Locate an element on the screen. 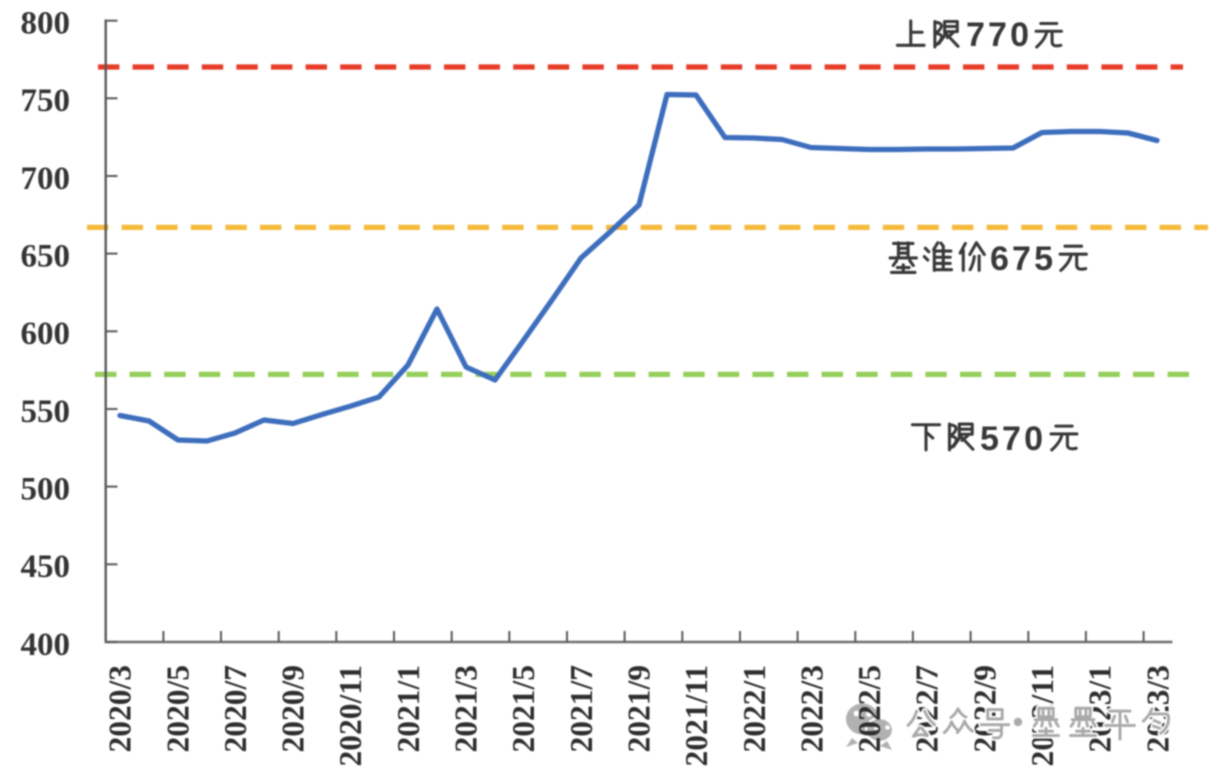 Image resolution: width=1218 pixels, height=773 pixels. svg-text: 650 is located at coordinates (46, 256).